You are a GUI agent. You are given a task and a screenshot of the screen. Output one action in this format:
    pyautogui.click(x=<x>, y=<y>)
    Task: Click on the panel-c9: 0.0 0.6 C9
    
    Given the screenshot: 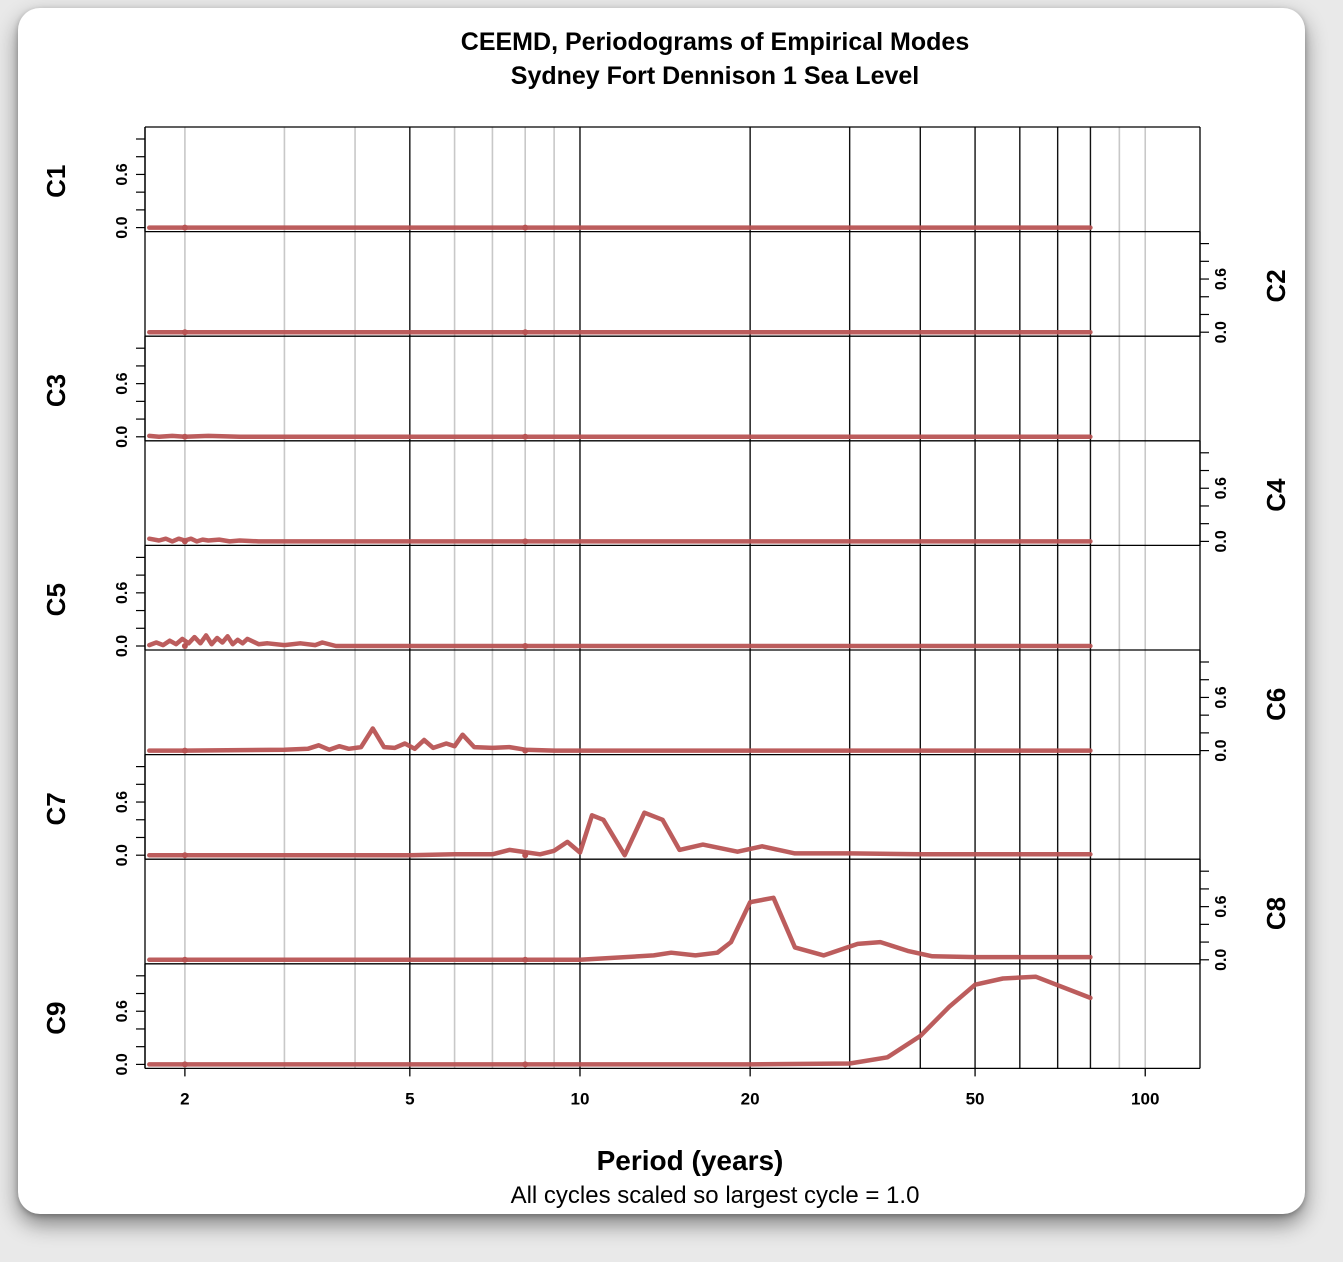 What is the action you would take?
    pyautogui.click(x=620, y=1019)
    